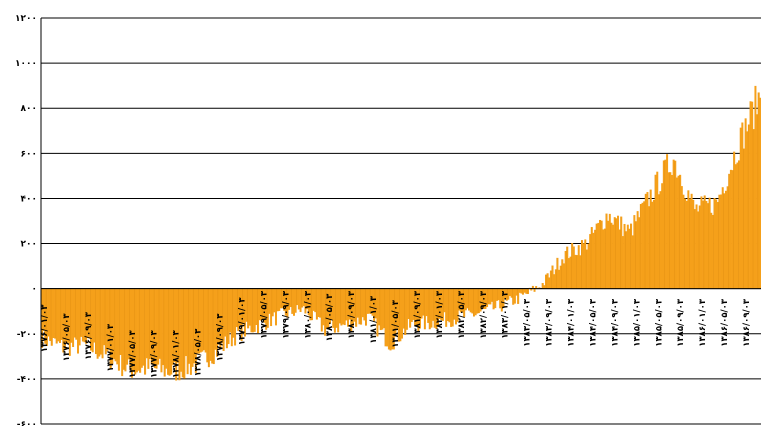  I want to click on x-tick-label: ۱۳۸۵/۰۵/۰۳, so click(659, 322).